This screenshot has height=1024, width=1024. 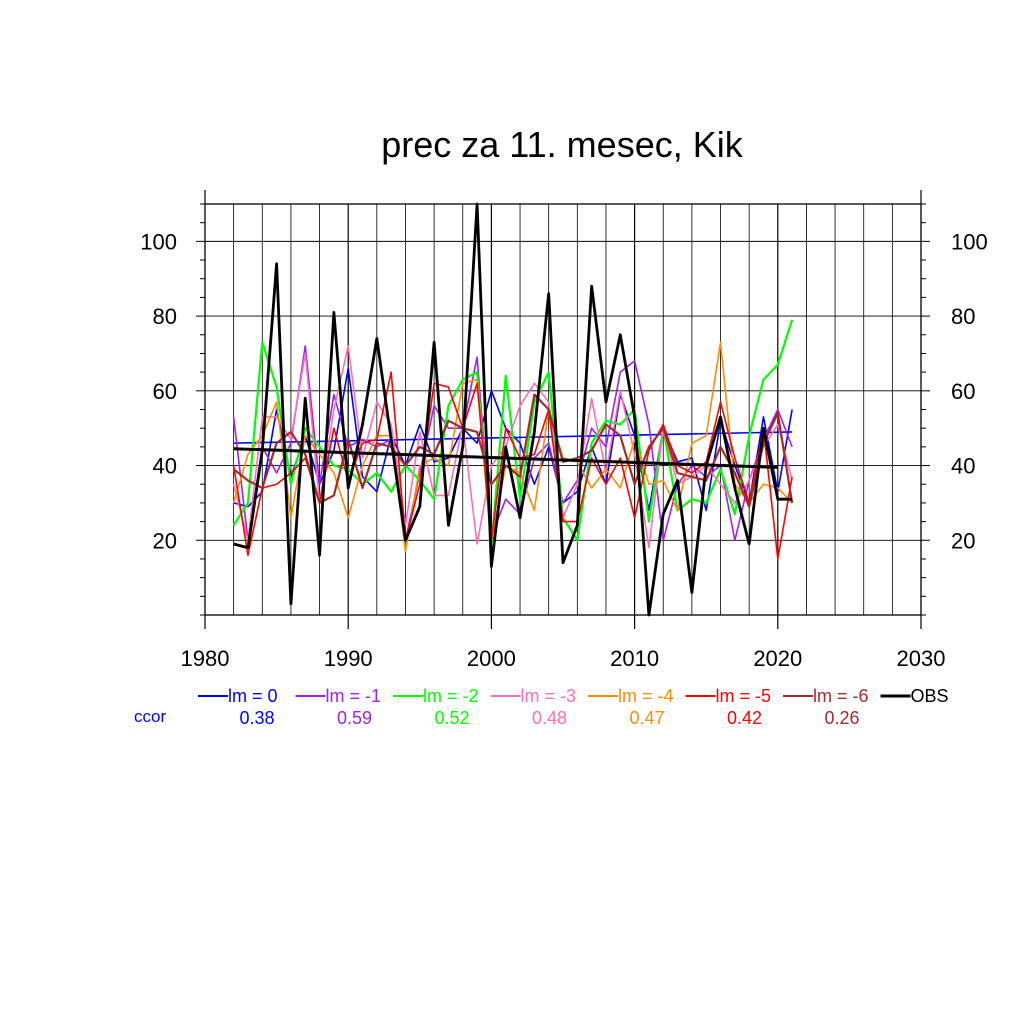 I want to click on legend-ccor-value: 0.52, so click(x=451, y=718).